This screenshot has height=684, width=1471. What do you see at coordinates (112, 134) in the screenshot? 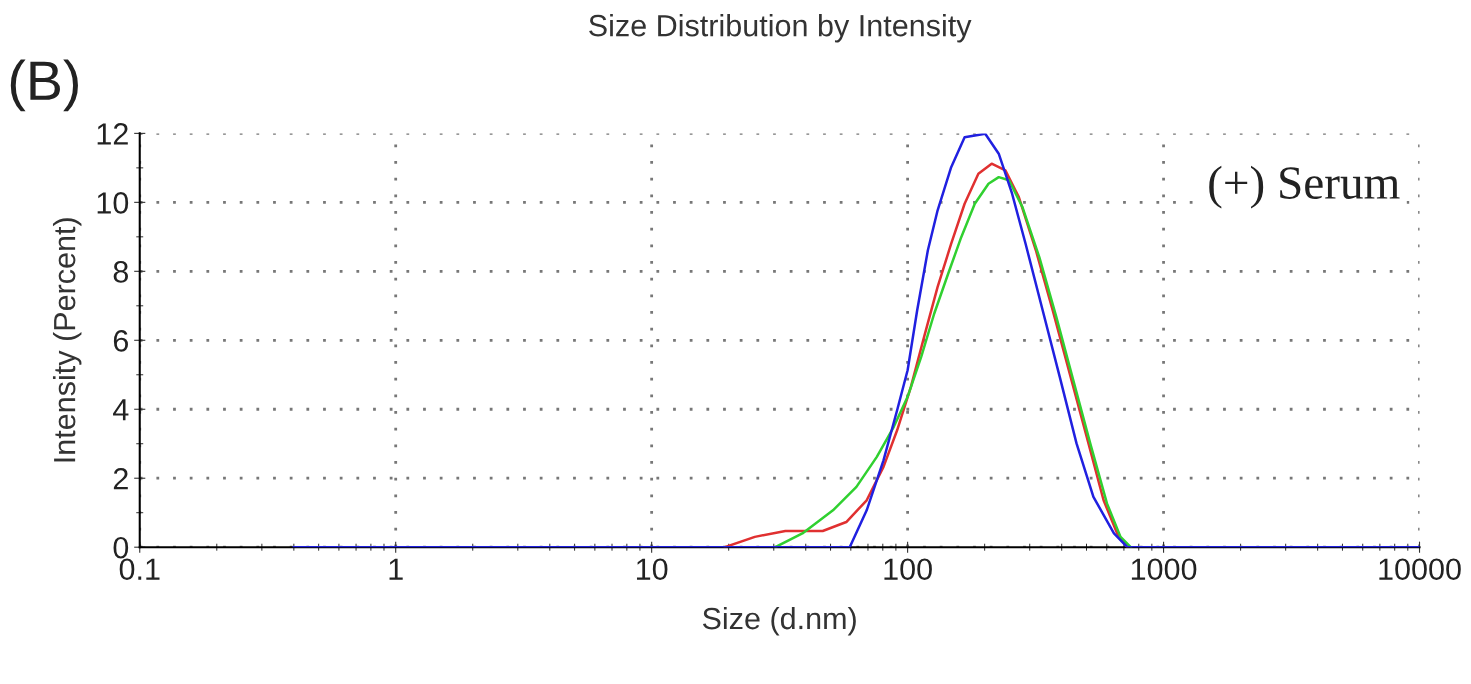
I see `y-tick-label: 12` at bounding box center [112, 134].